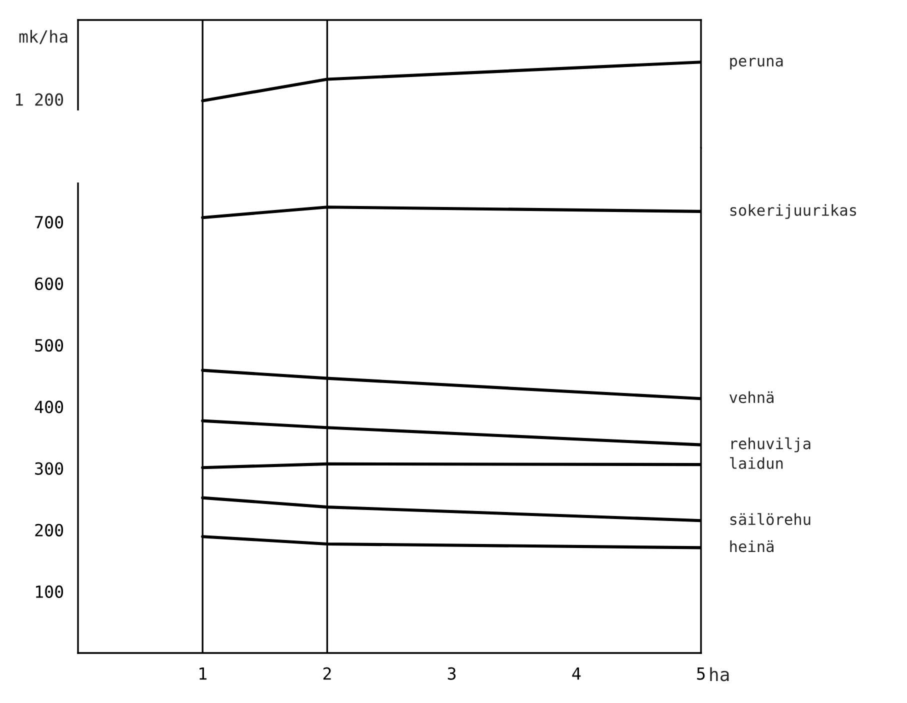  Describe the element at coordinates (49, 222) in the screenshot. I see `y-tick-label: 700` at that location.